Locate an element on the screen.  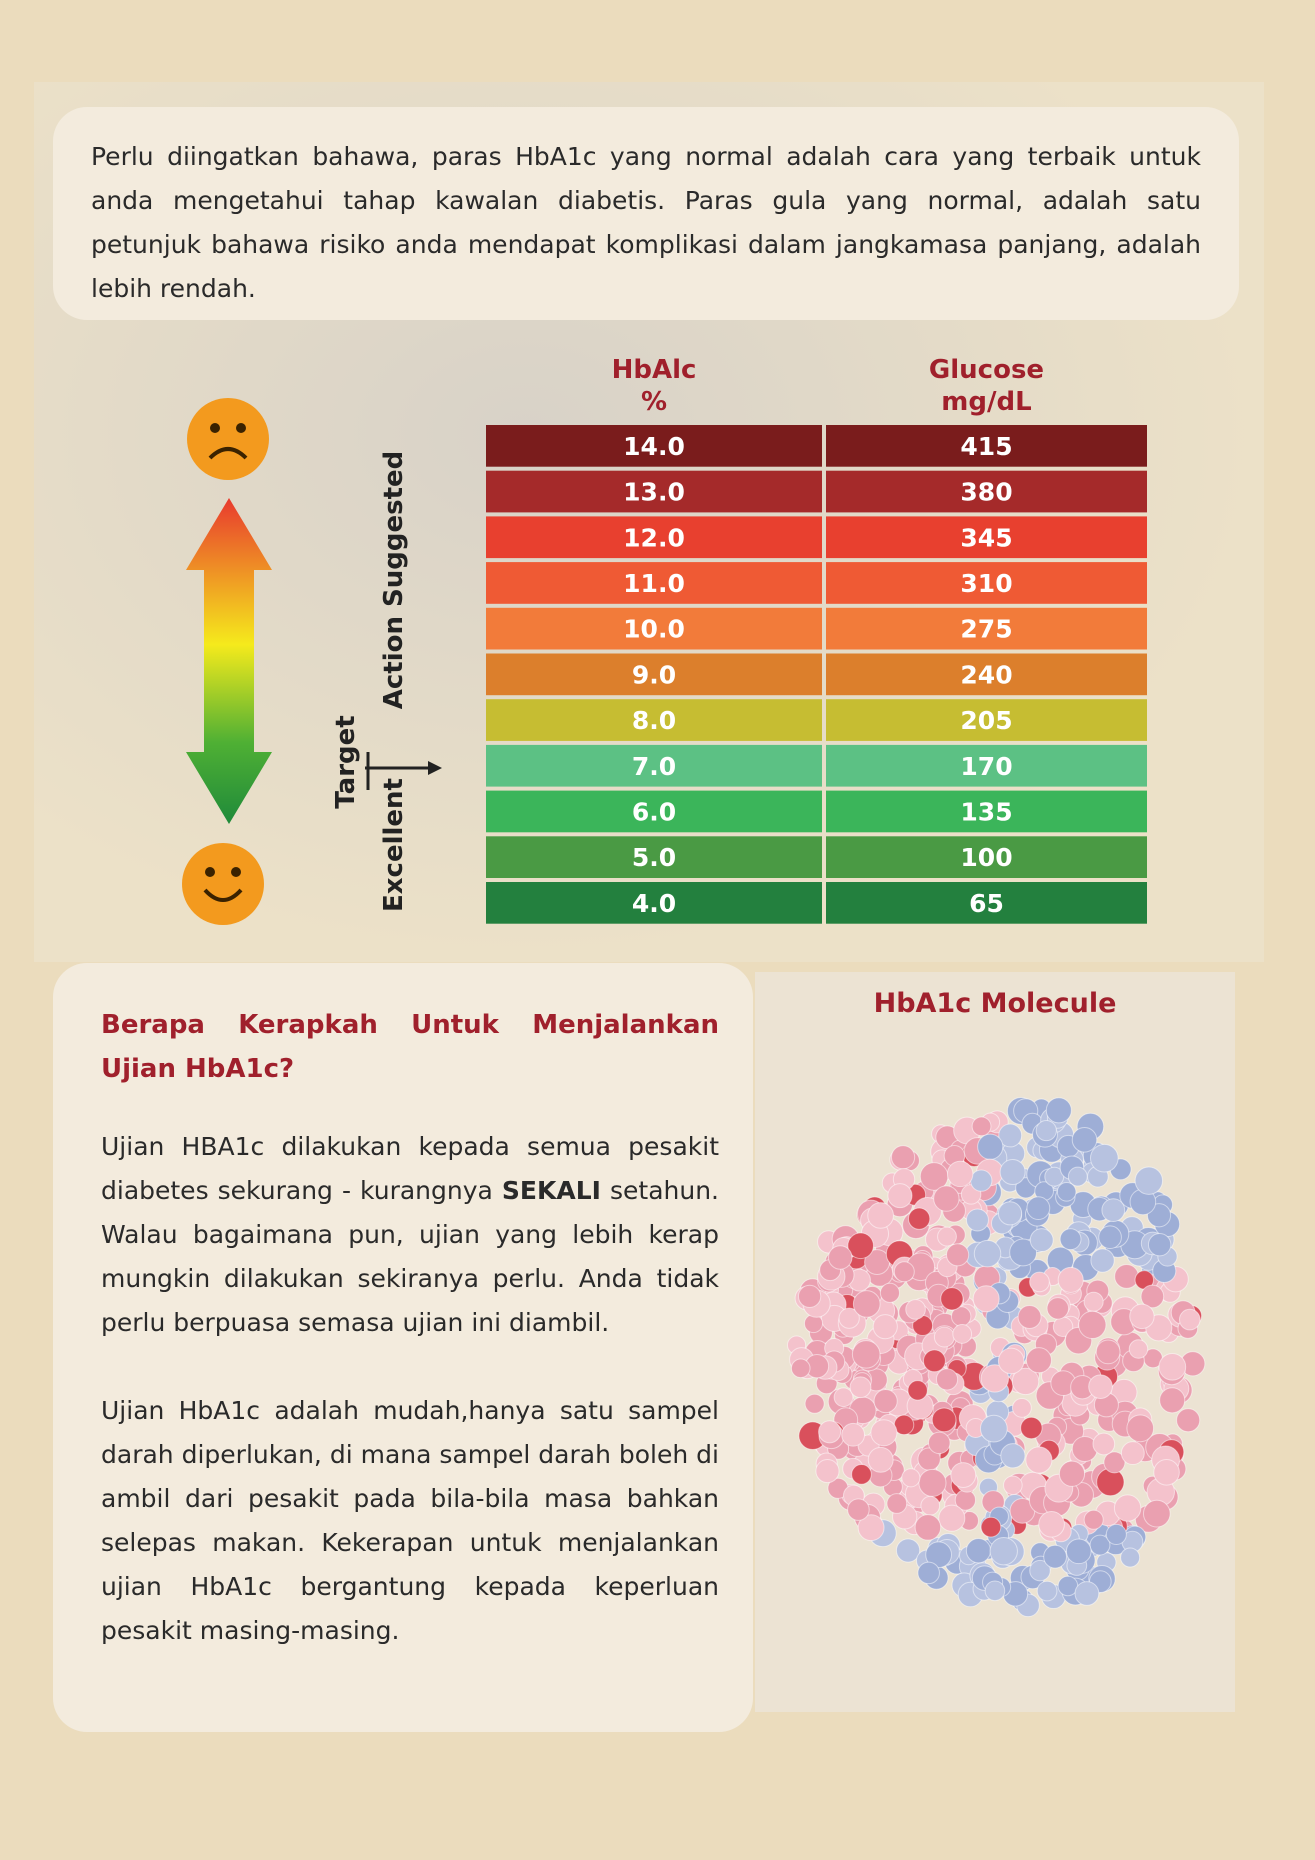
cell-value: 345 is located at coordinates (986, 537).